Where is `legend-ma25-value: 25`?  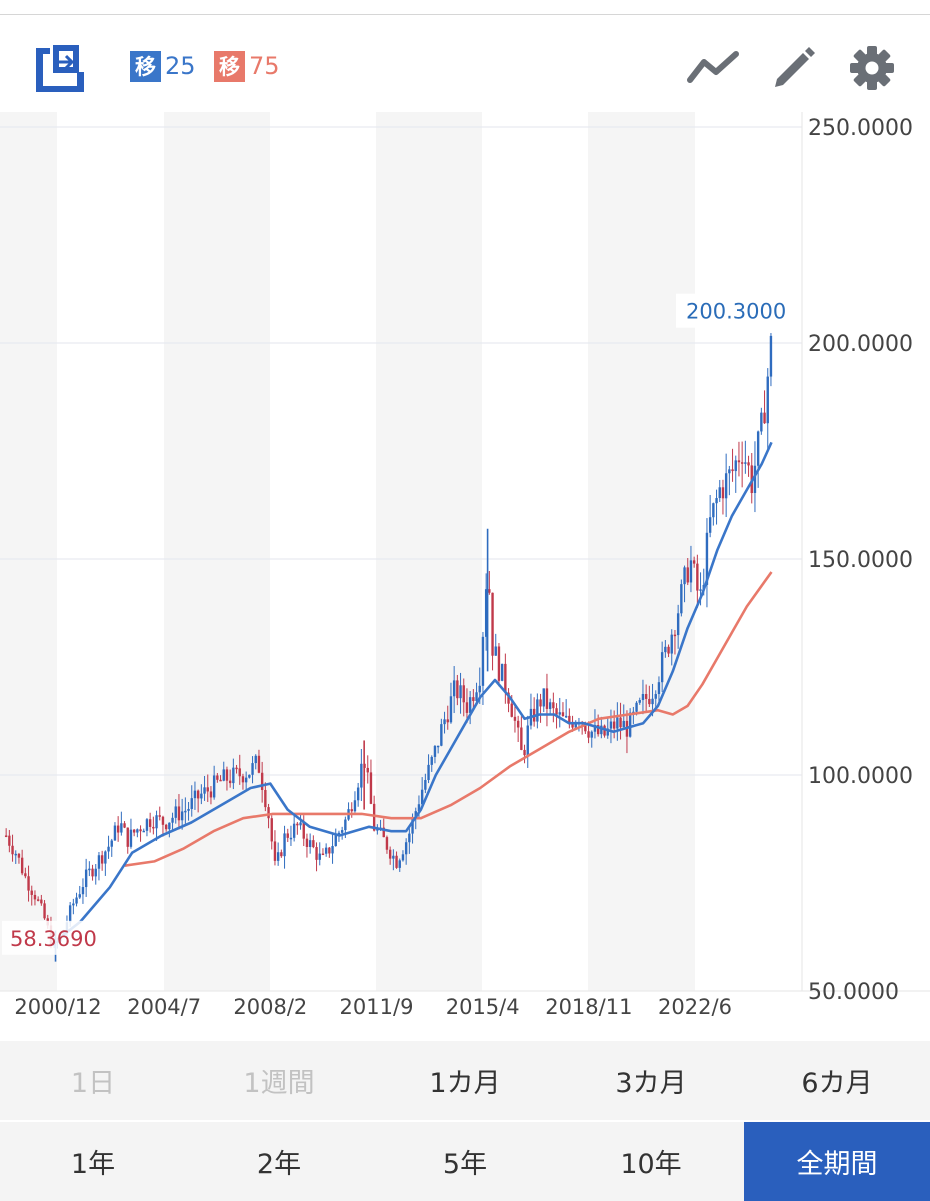
legend-ma25-value: 25 is located at coordinates (180, 66).